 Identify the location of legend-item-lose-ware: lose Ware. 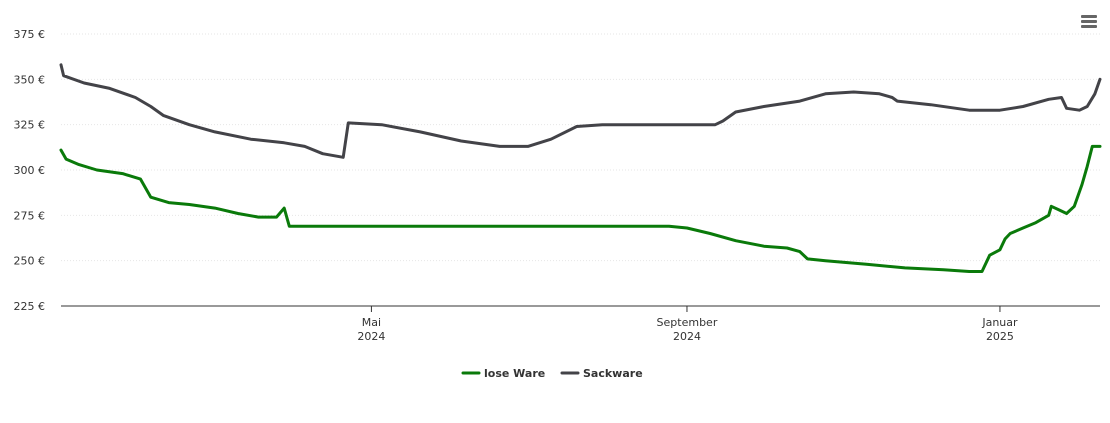
(503, 373).